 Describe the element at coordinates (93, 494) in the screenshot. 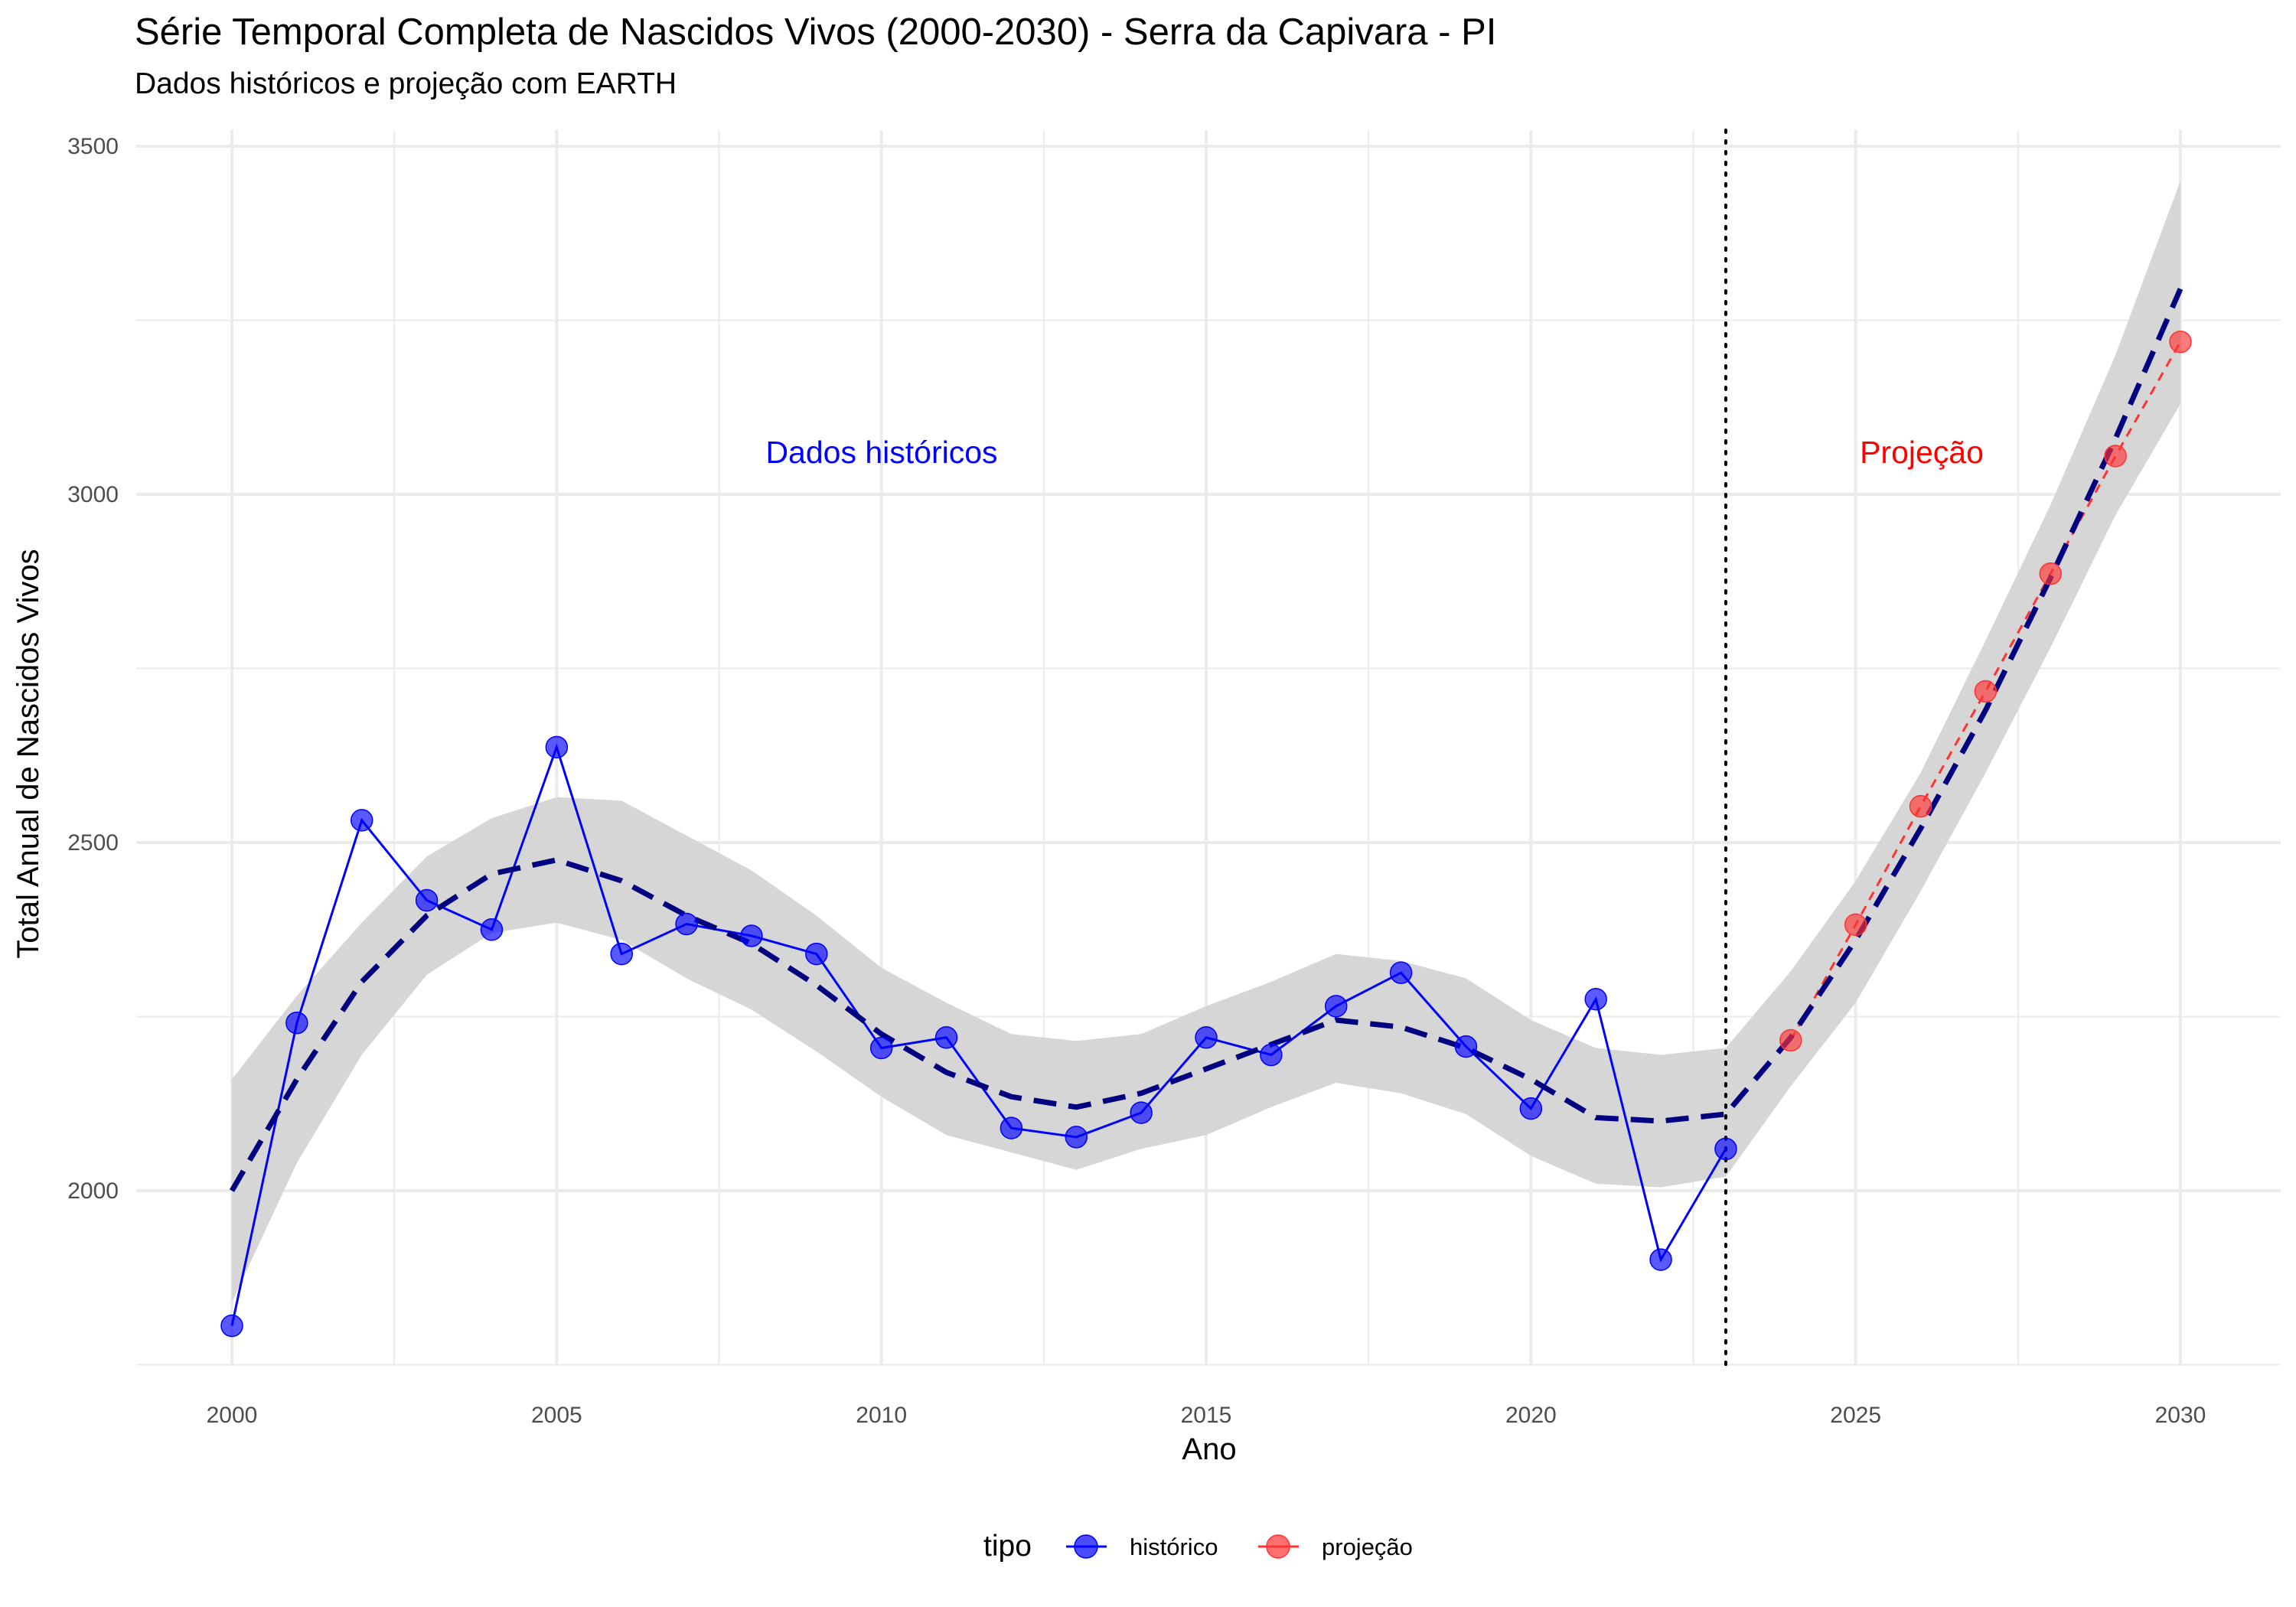

I see `y-tick-label: 3000` at that location.